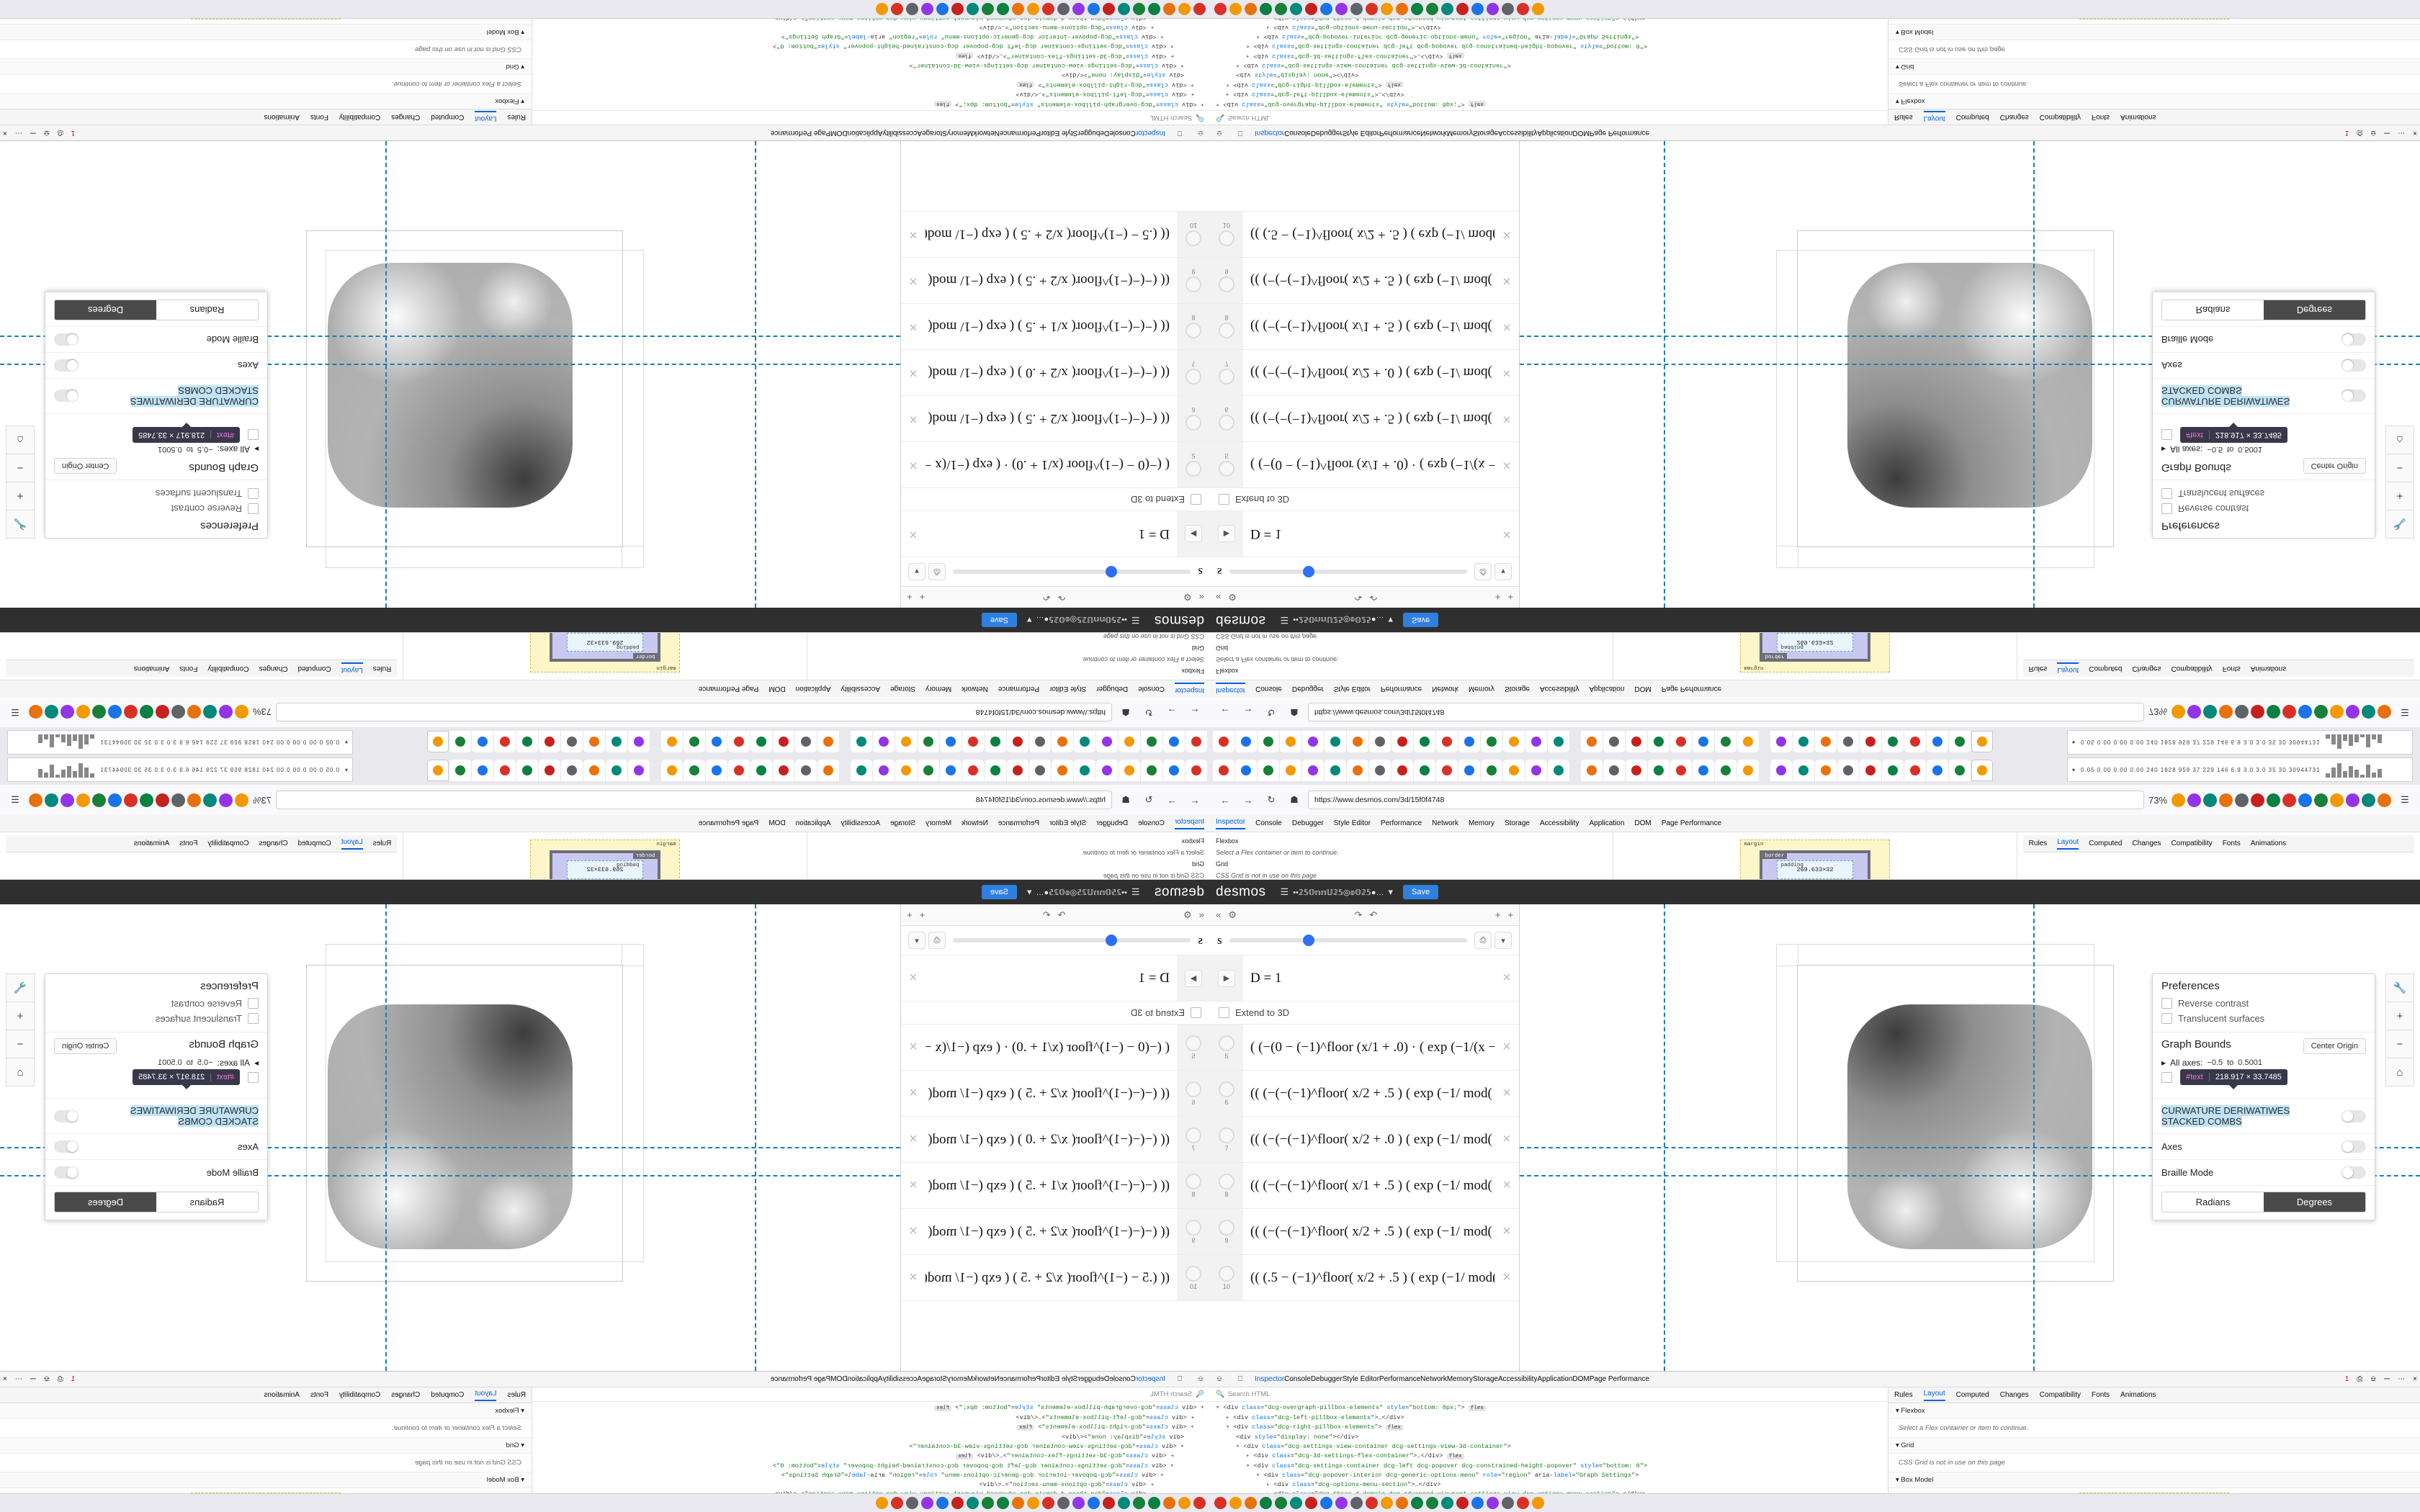 The image size is (2420, 1512). What do you see at coordinates (2314, 1202) in the screenshot?
I see `degrees-option: Degrees` at bounding box center [2314, 1202].